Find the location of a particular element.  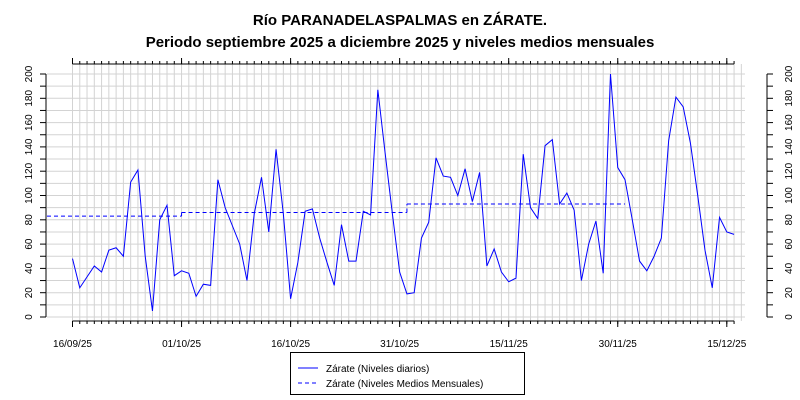

y-tick-label-left: 100 is located at coordinates (29, 195).